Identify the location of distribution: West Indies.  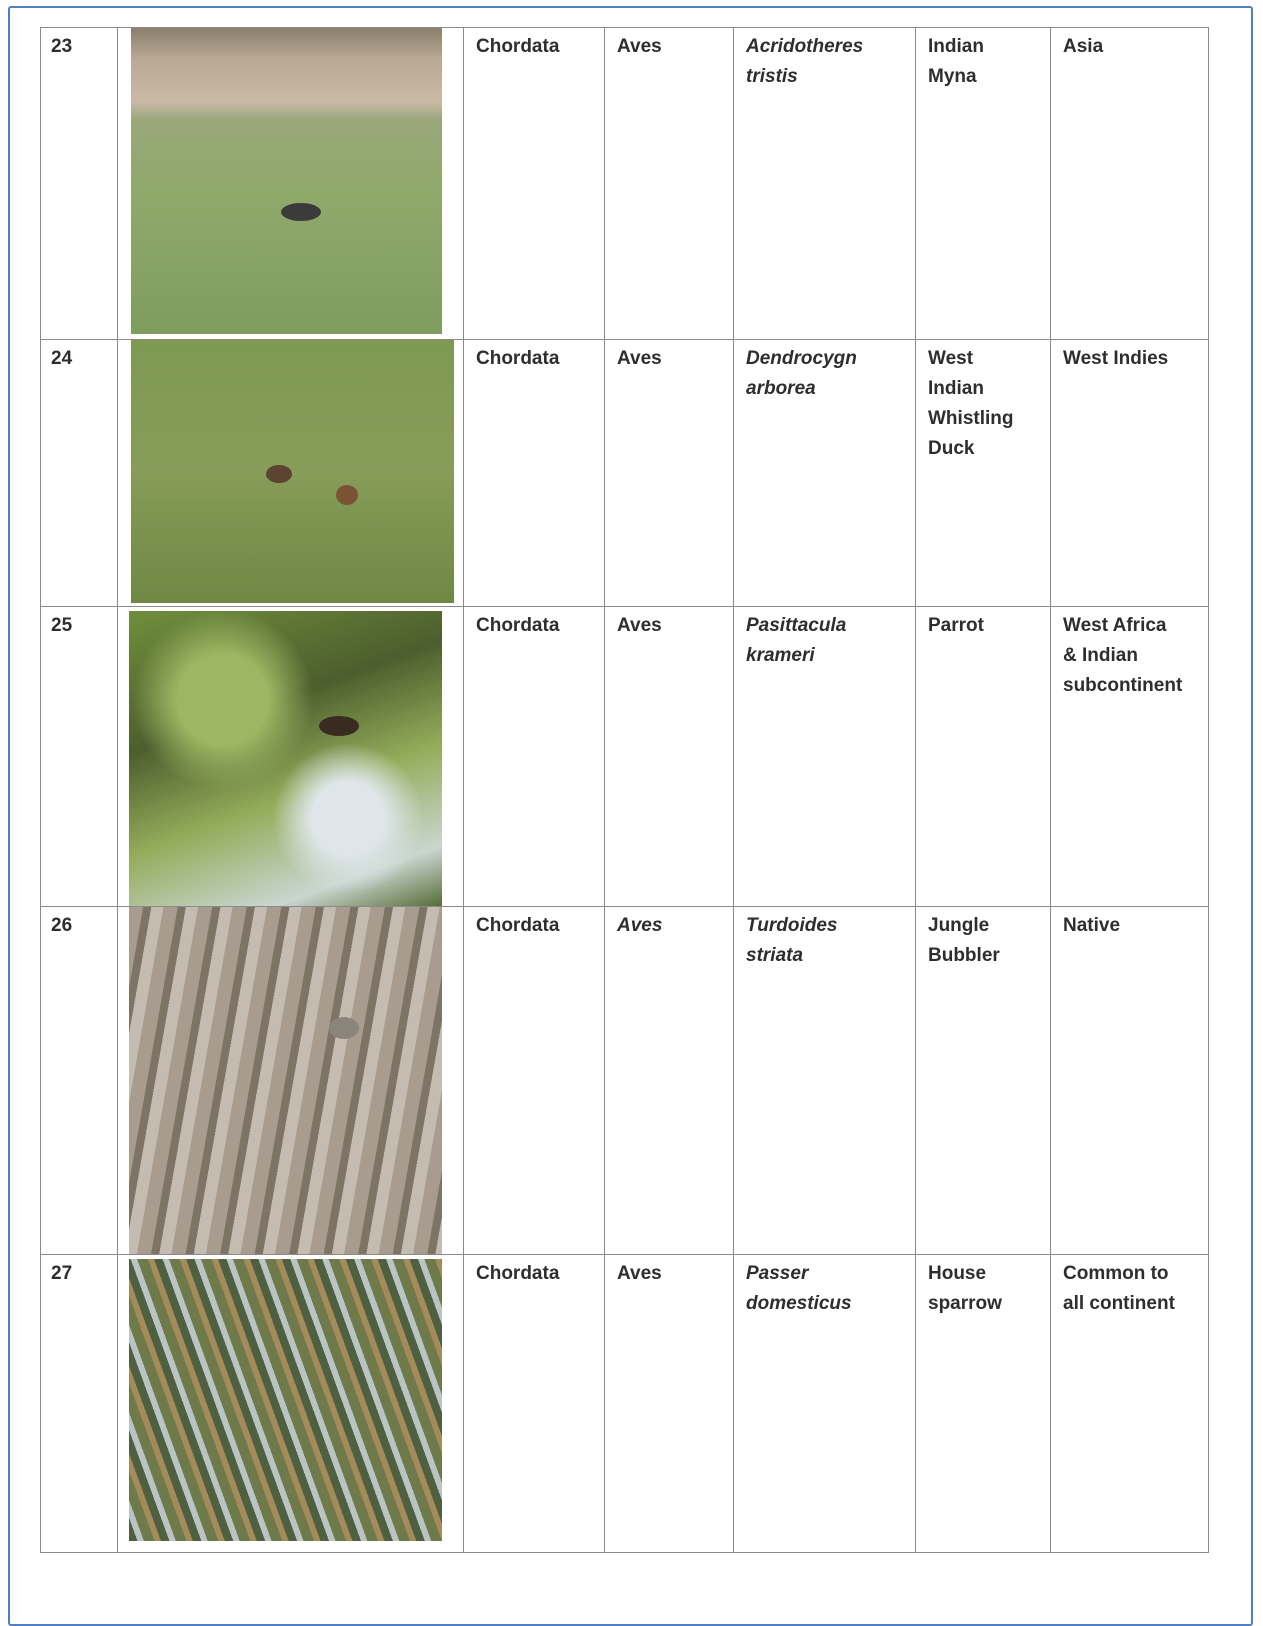
(1129, 473).